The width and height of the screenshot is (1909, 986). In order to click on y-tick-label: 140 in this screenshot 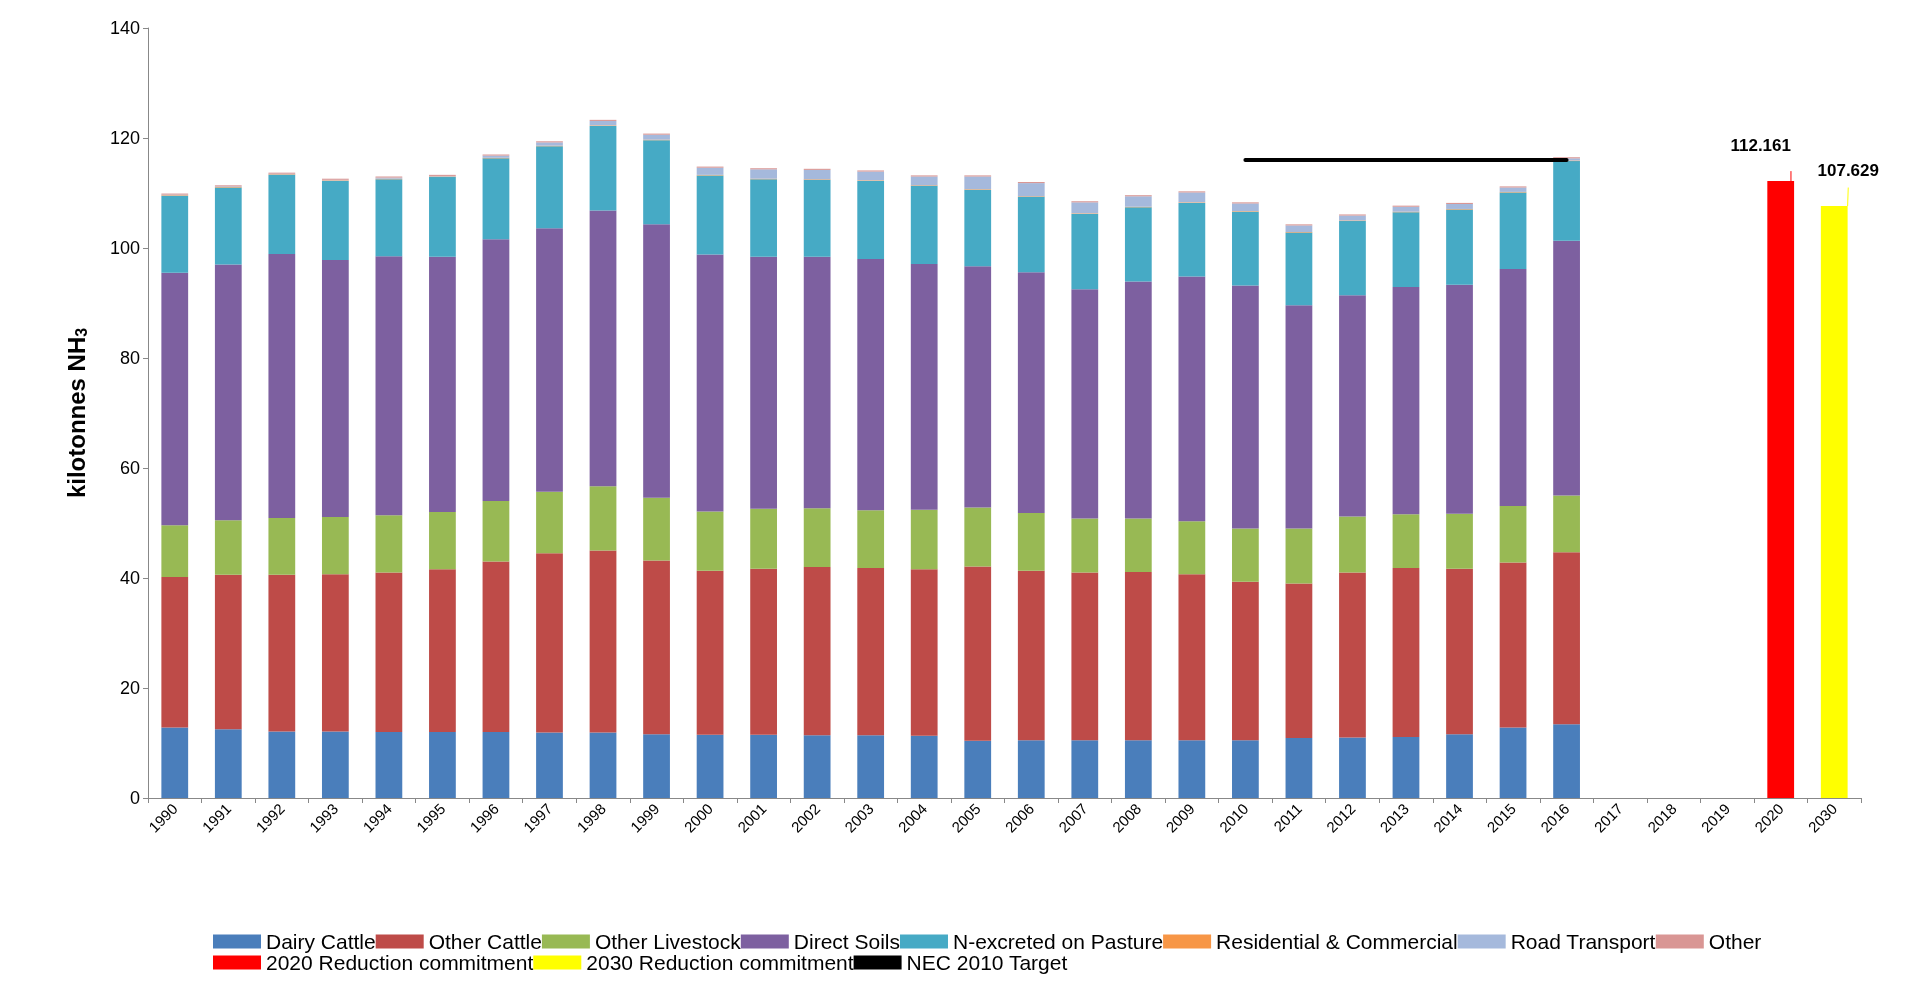, I will do `click(124, 28)`.